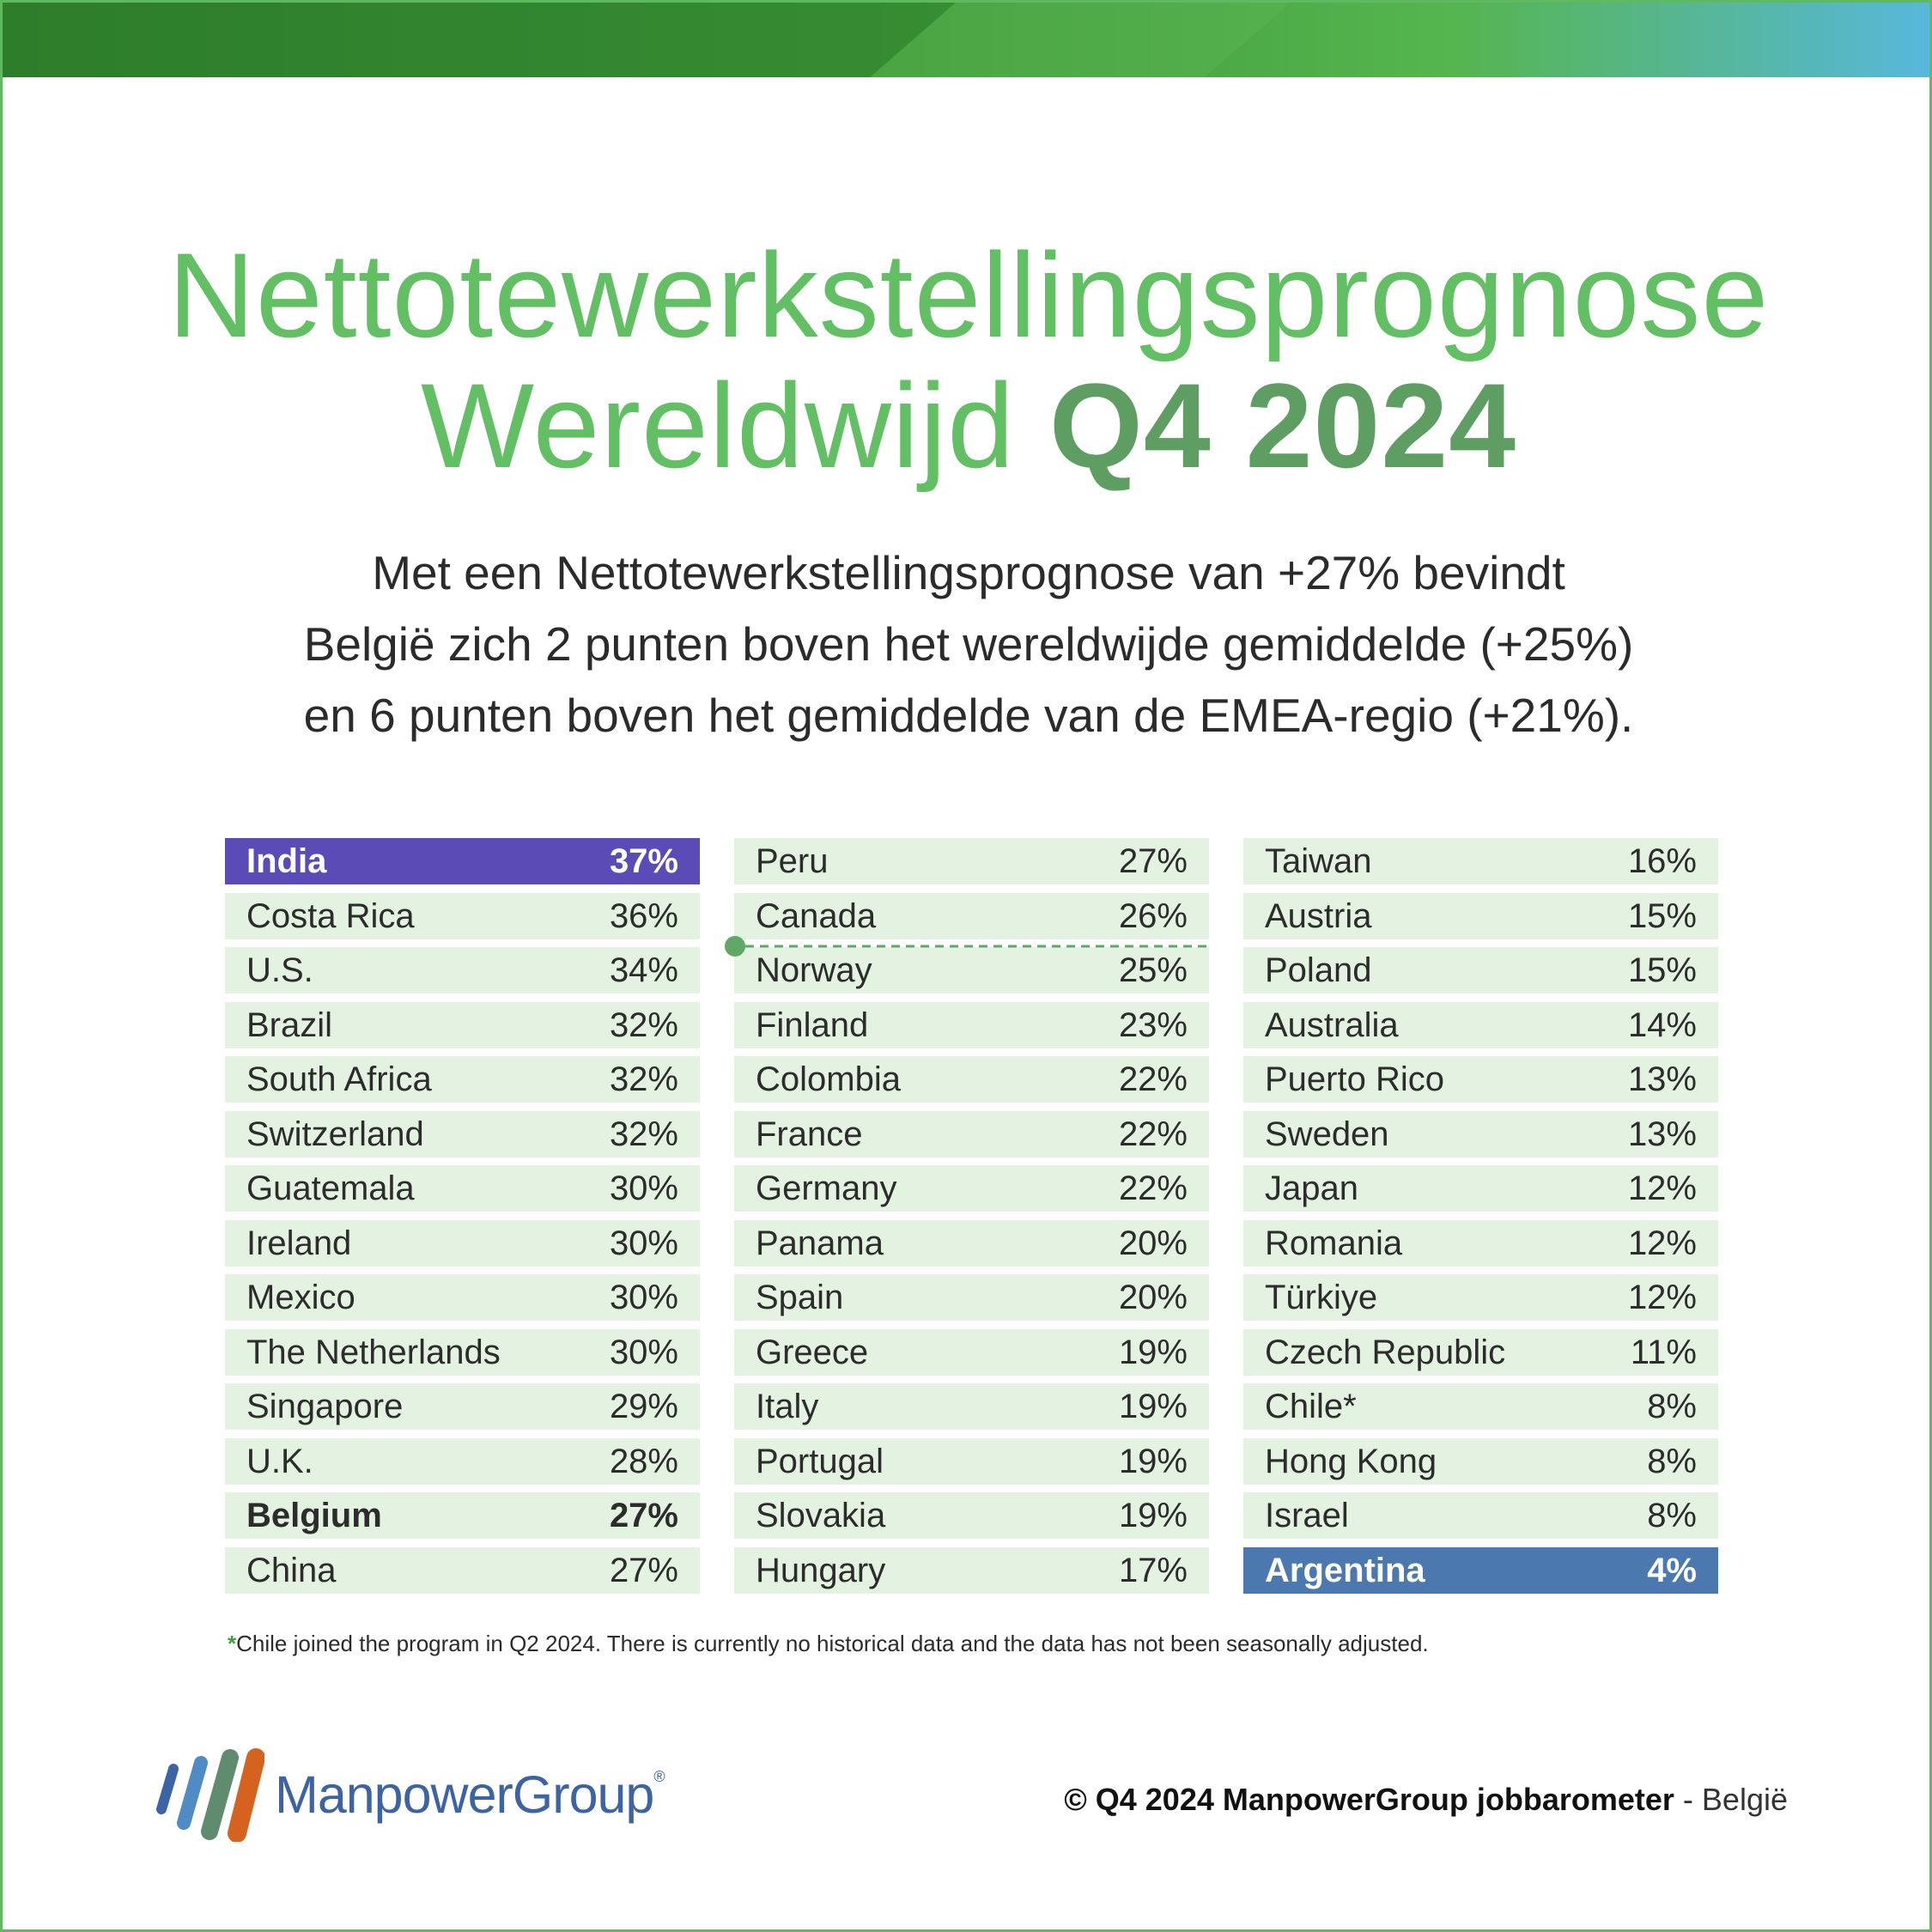  What do you see at coordinates (972, 1407) in the screenshot?
I see `table-row: Italy 19%` at bounding box center [972, 1407].